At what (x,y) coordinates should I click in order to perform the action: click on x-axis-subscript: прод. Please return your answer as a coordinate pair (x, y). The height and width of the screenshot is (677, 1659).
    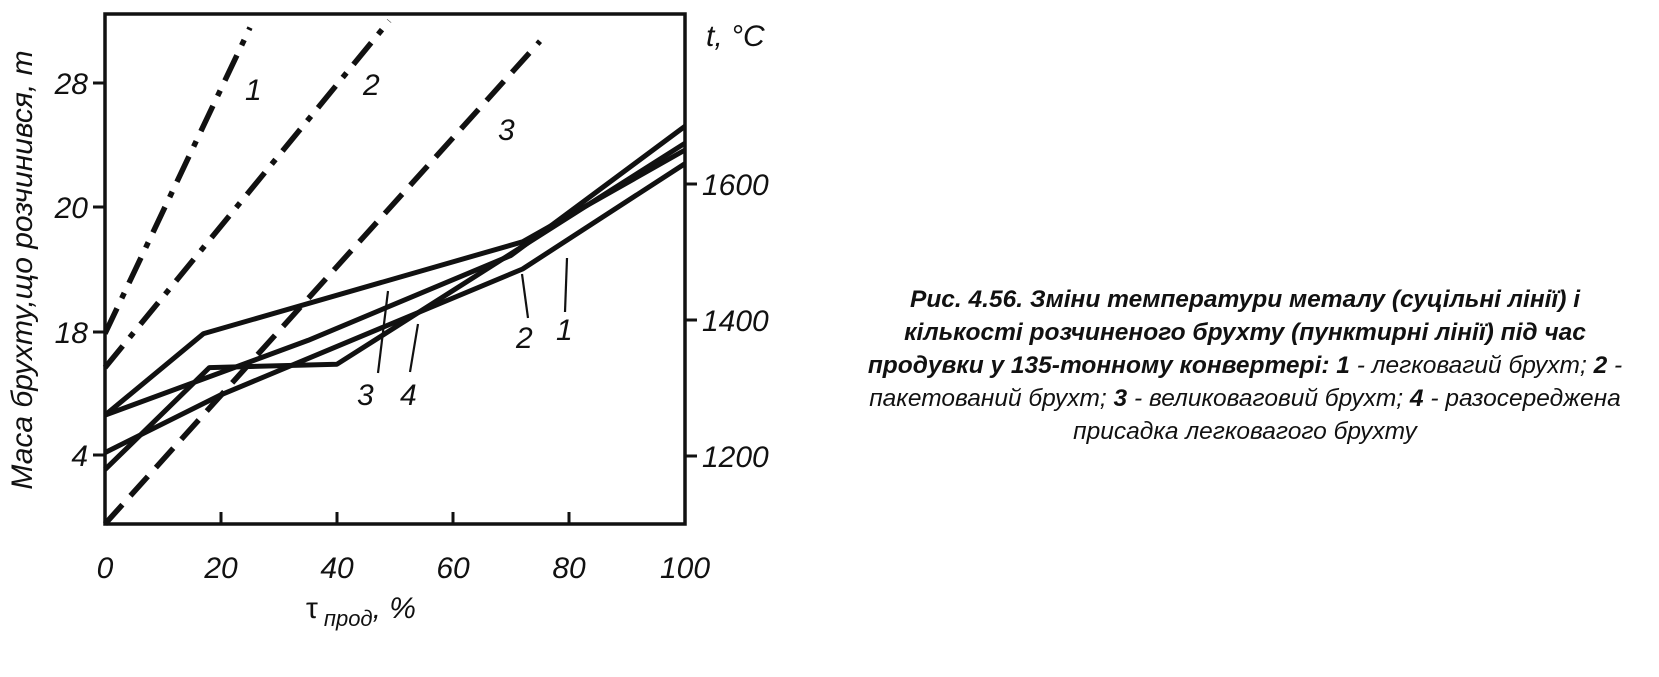
    Looking at the image, I should click on (348, 618).